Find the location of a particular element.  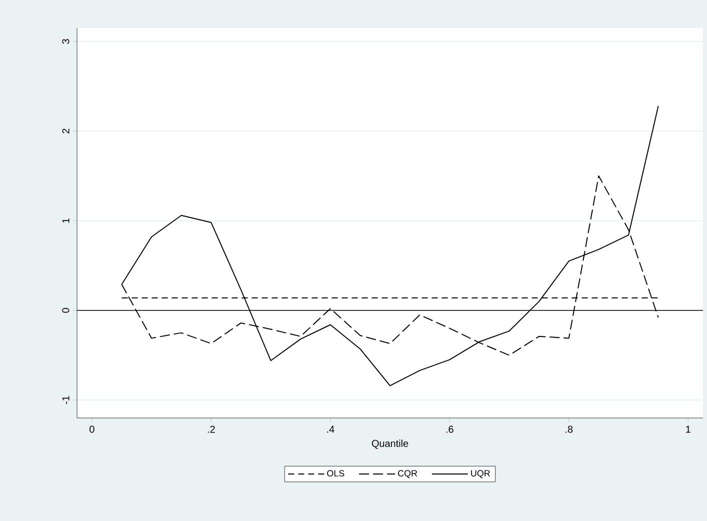

legend-label: CQR is located at coordinates (408, 474).